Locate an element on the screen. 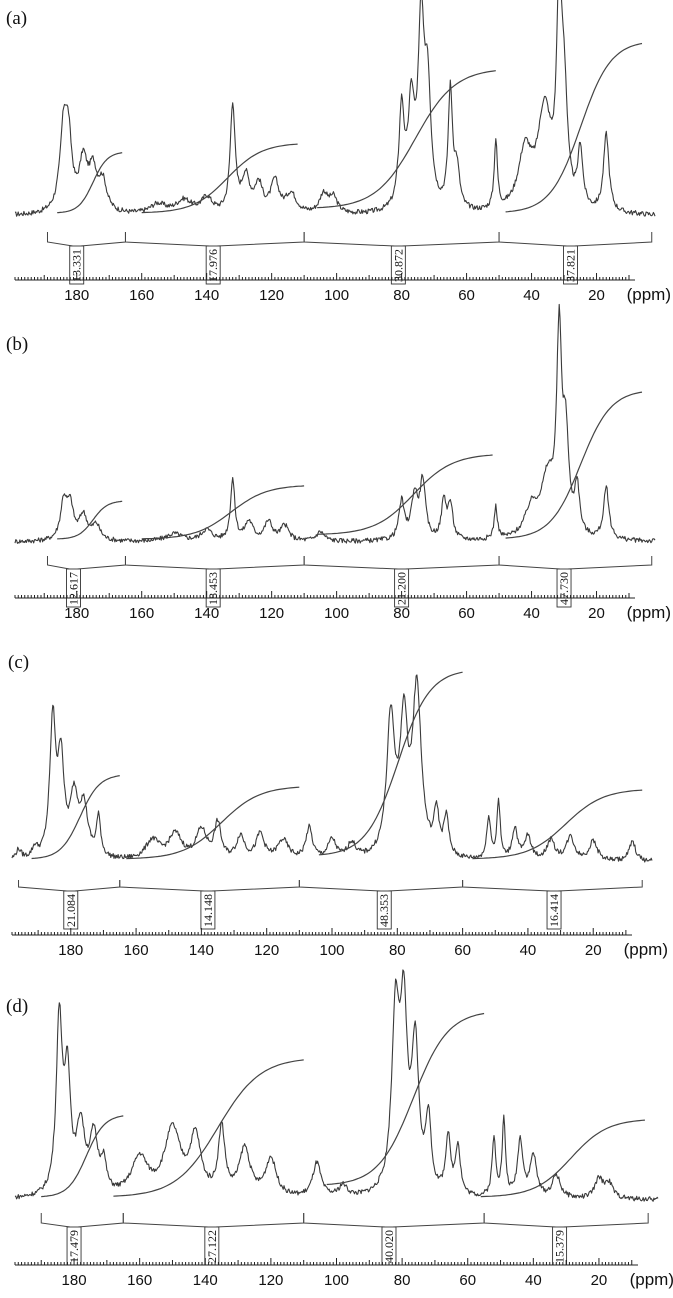 Image resolution: width=673 pixels, height=1298 pixels. integration-brackets: 17.479 27.122 40.020 15.379 is located at coordinates (344, 1239).